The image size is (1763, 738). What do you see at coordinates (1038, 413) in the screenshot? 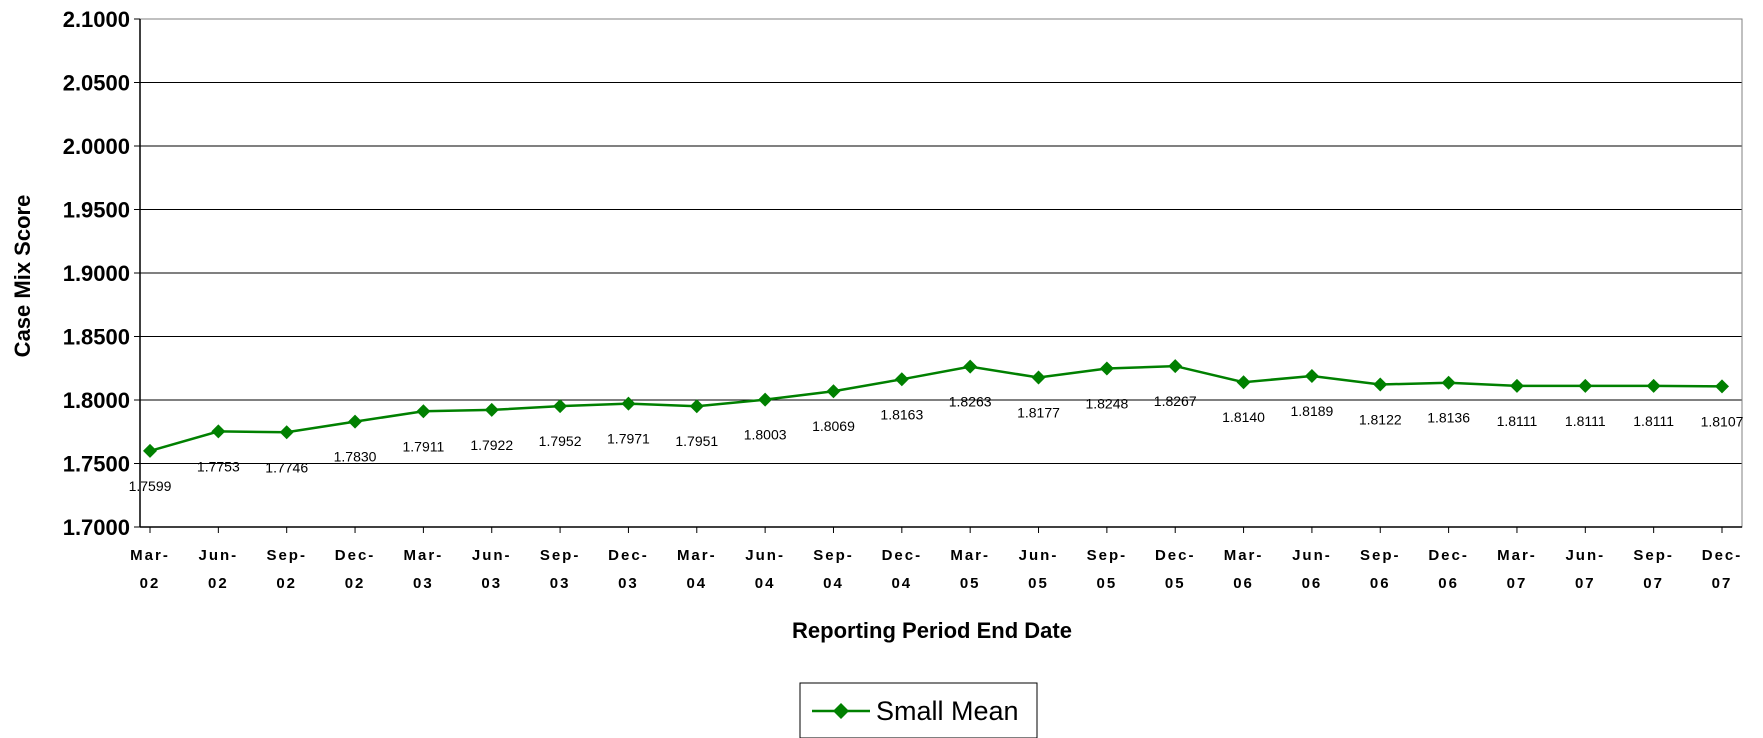
I see `data-label: 1.8177` at bounding box center [1038, 413].